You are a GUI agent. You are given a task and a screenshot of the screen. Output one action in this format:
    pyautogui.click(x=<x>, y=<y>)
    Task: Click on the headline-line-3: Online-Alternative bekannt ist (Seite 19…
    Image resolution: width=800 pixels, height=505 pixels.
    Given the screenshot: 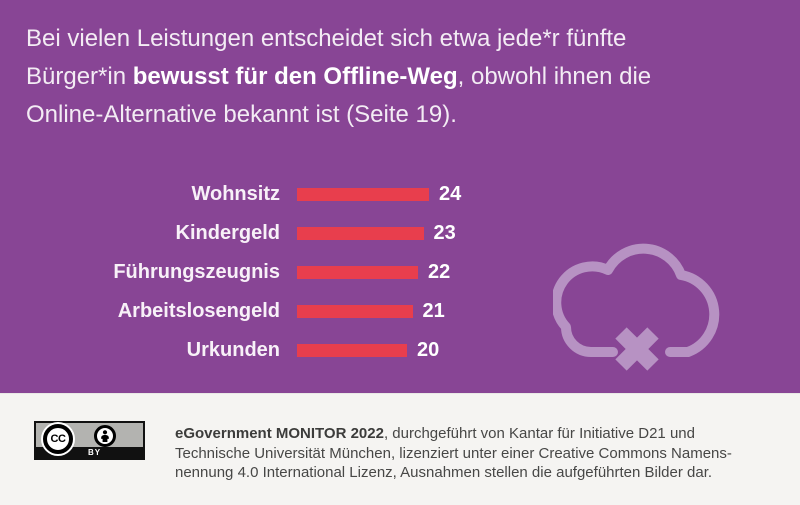 What is the action you would take?
    pyautogui.click(x=241, y=114)
    